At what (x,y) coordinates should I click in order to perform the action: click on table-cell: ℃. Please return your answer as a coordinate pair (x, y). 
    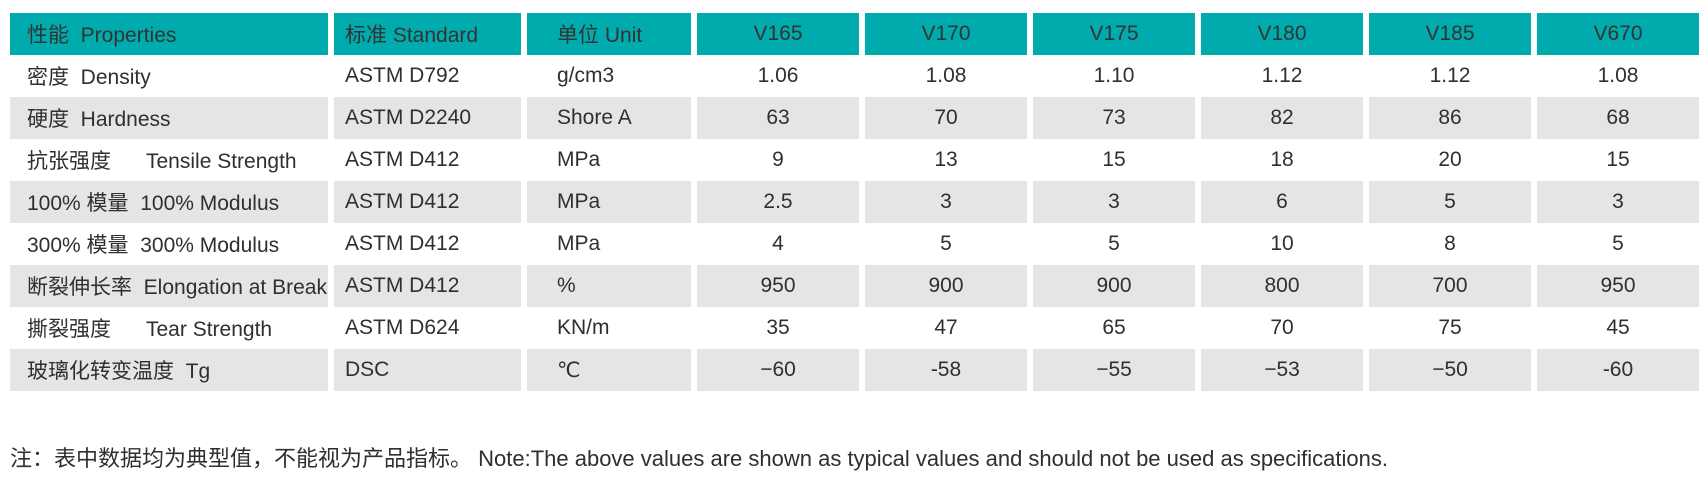
    Looking at the image, I should click on (609, 370).